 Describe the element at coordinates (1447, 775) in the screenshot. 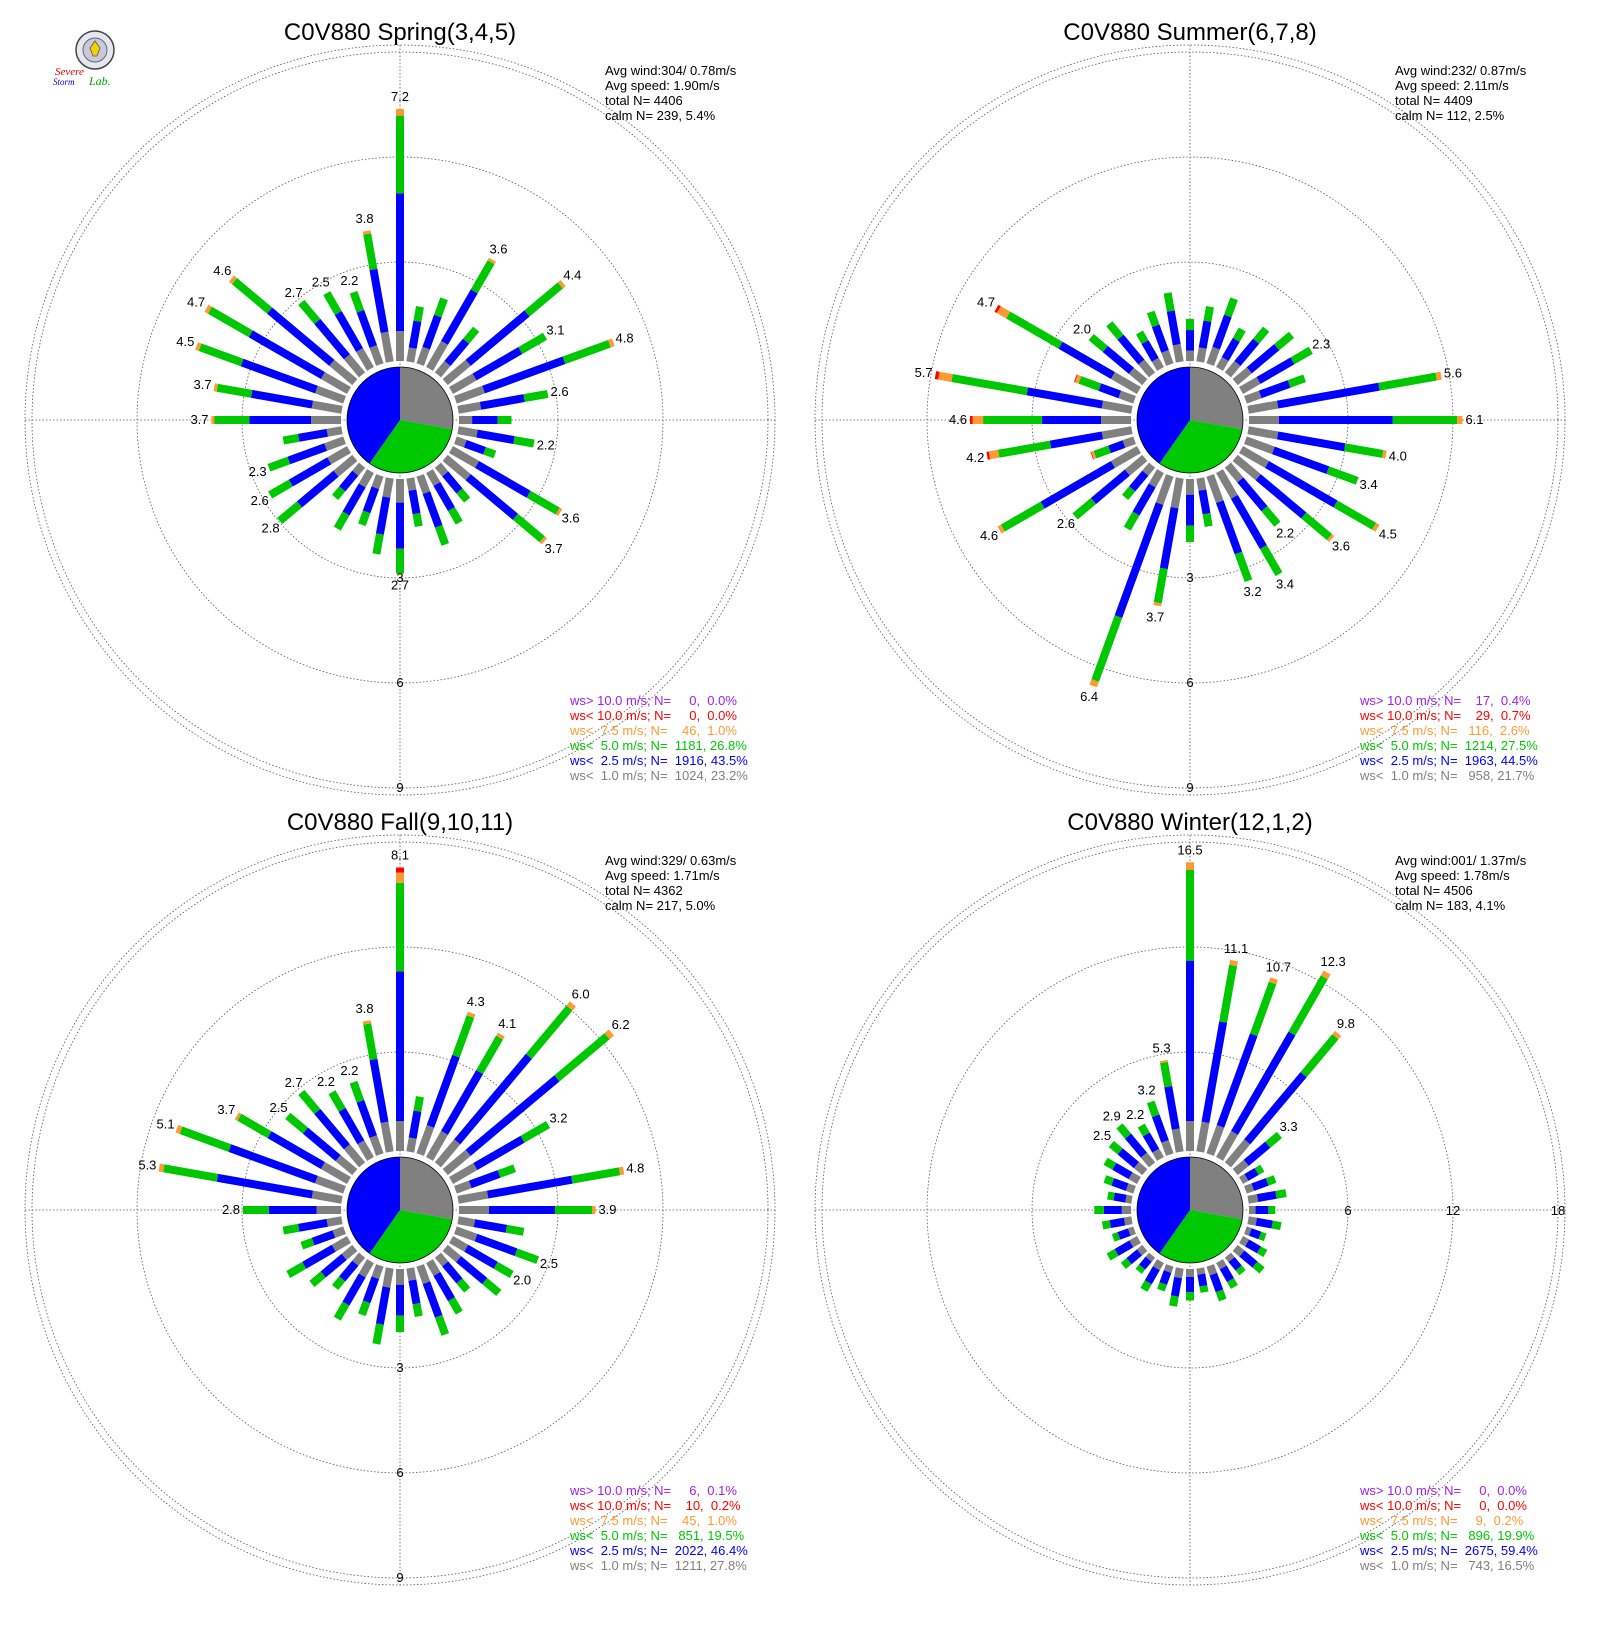

I see `legend-entry: ws< 1.0 m/s; N= 958, 21.7%` at that location.